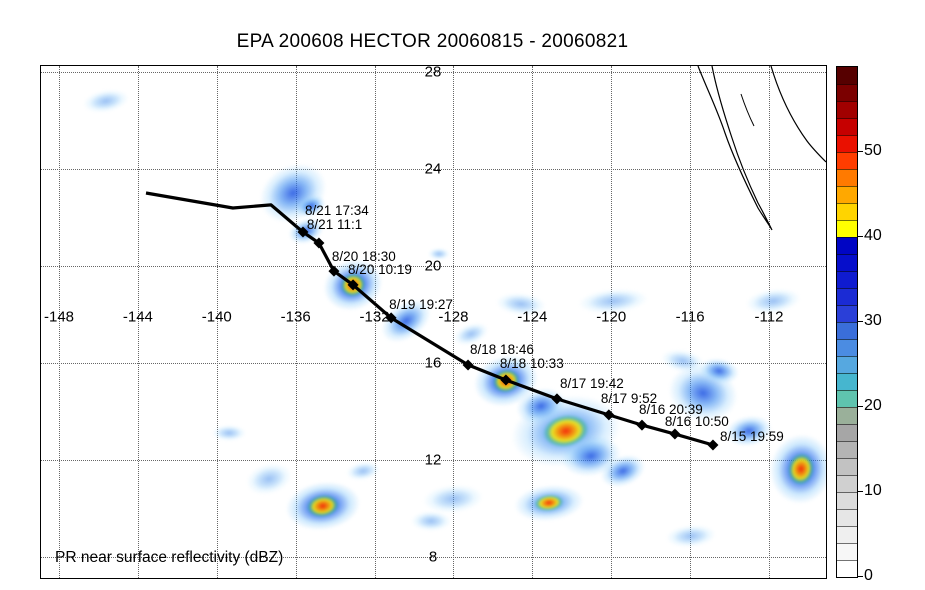  Describe the element at coordinates (798, 114) in the screenshot. I see `mainland-coast-outline` at that location.